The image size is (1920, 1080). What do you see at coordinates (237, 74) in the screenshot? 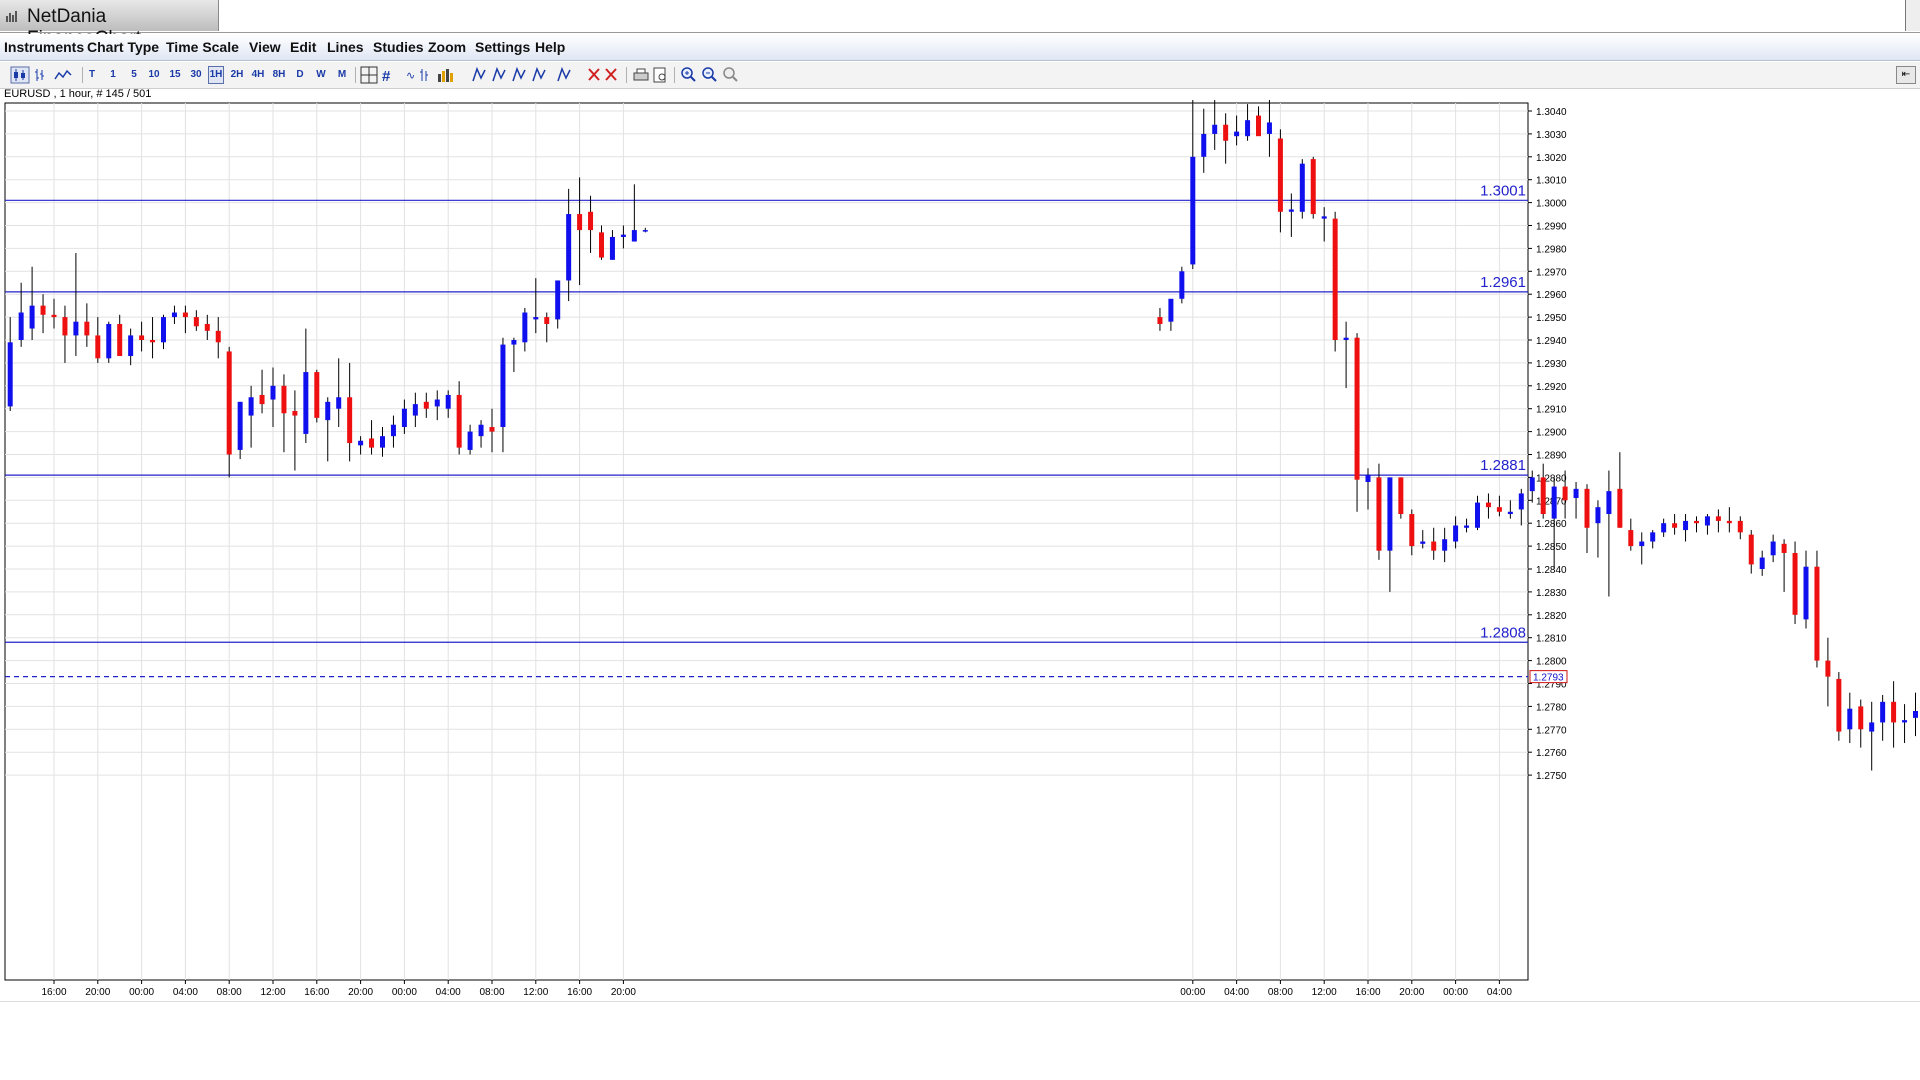
I see `timescale-2h-button: 2H` at bounding box center [237, 74].